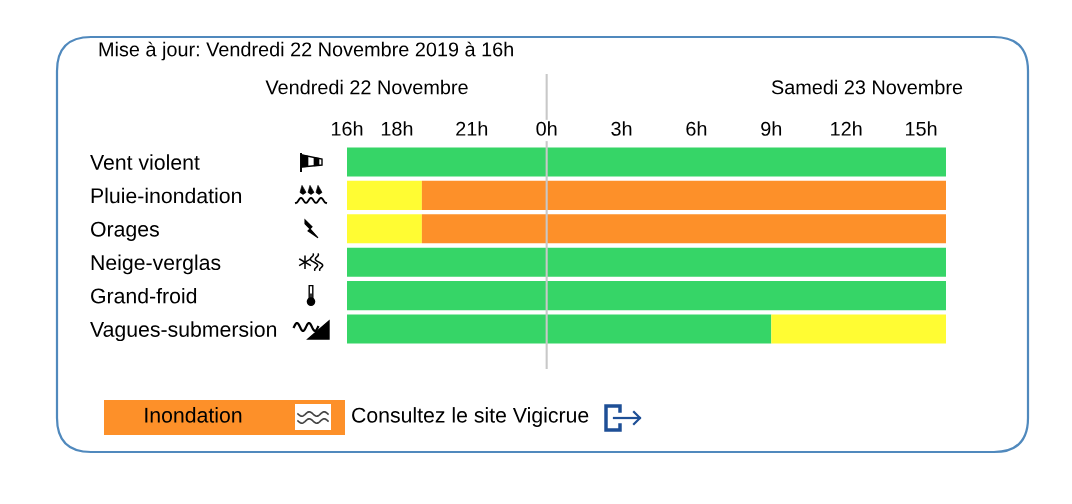  Describe the element at coordinates (546, 128) in the screenshot. I see `x-tick-label: 0h` at that location.